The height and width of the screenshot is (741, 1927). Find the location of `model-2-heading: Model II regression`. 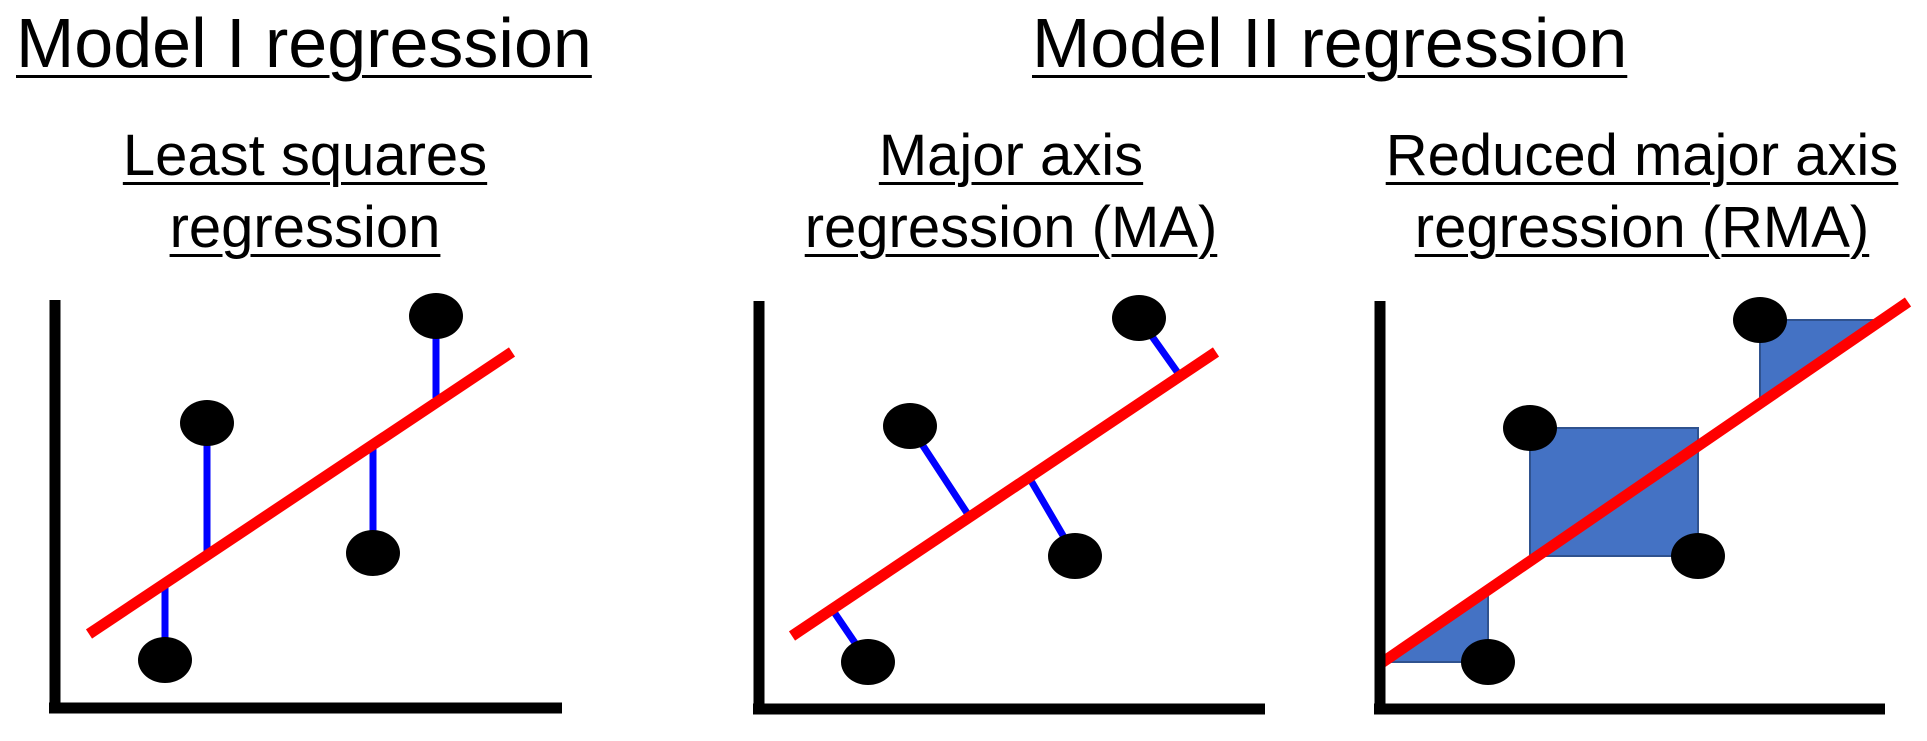

model-2-heading: Model II regression is located at coordinates (1330, 43).